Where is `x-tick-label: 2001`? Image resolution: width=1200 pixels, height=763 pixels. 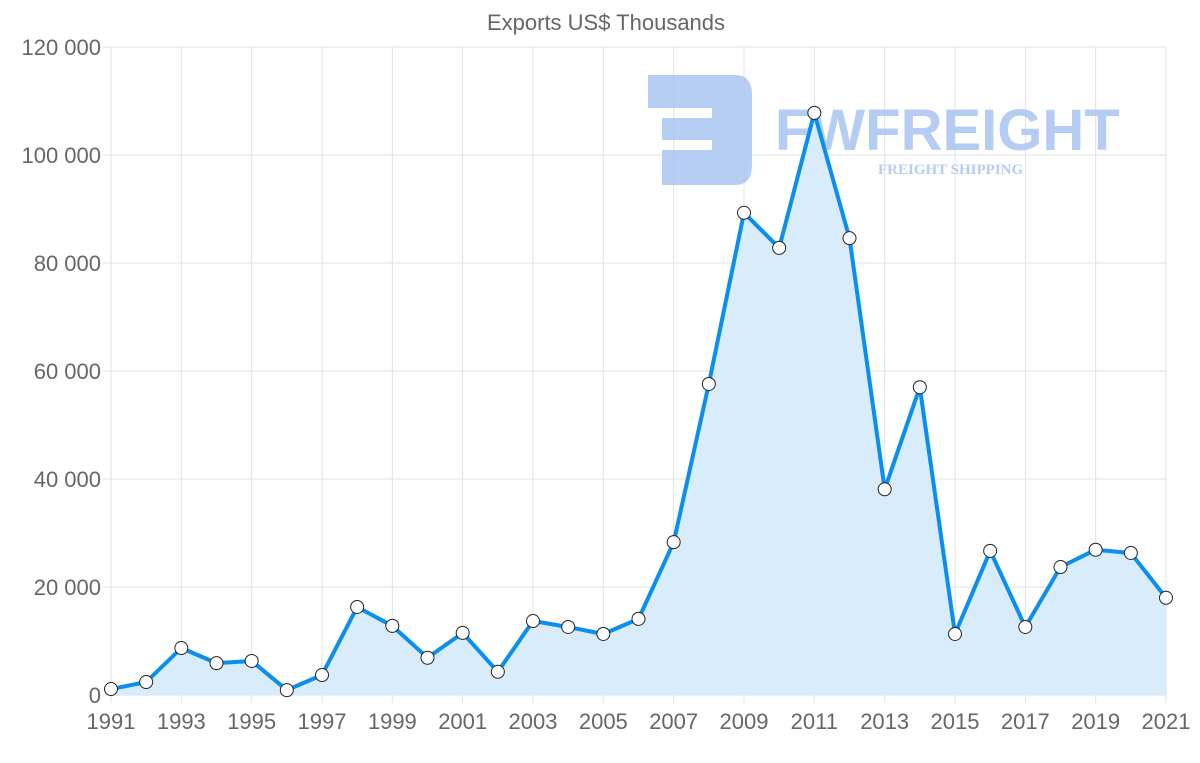 x-tick-label: 2001 is located at coordinates (462, 721).